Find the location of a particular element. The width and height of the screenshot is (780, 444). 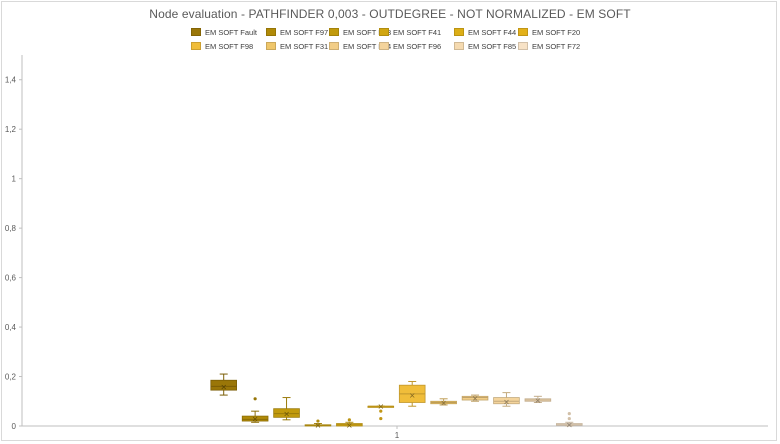

y-tick-label: 0,6 is located at coordinates (11, 278).